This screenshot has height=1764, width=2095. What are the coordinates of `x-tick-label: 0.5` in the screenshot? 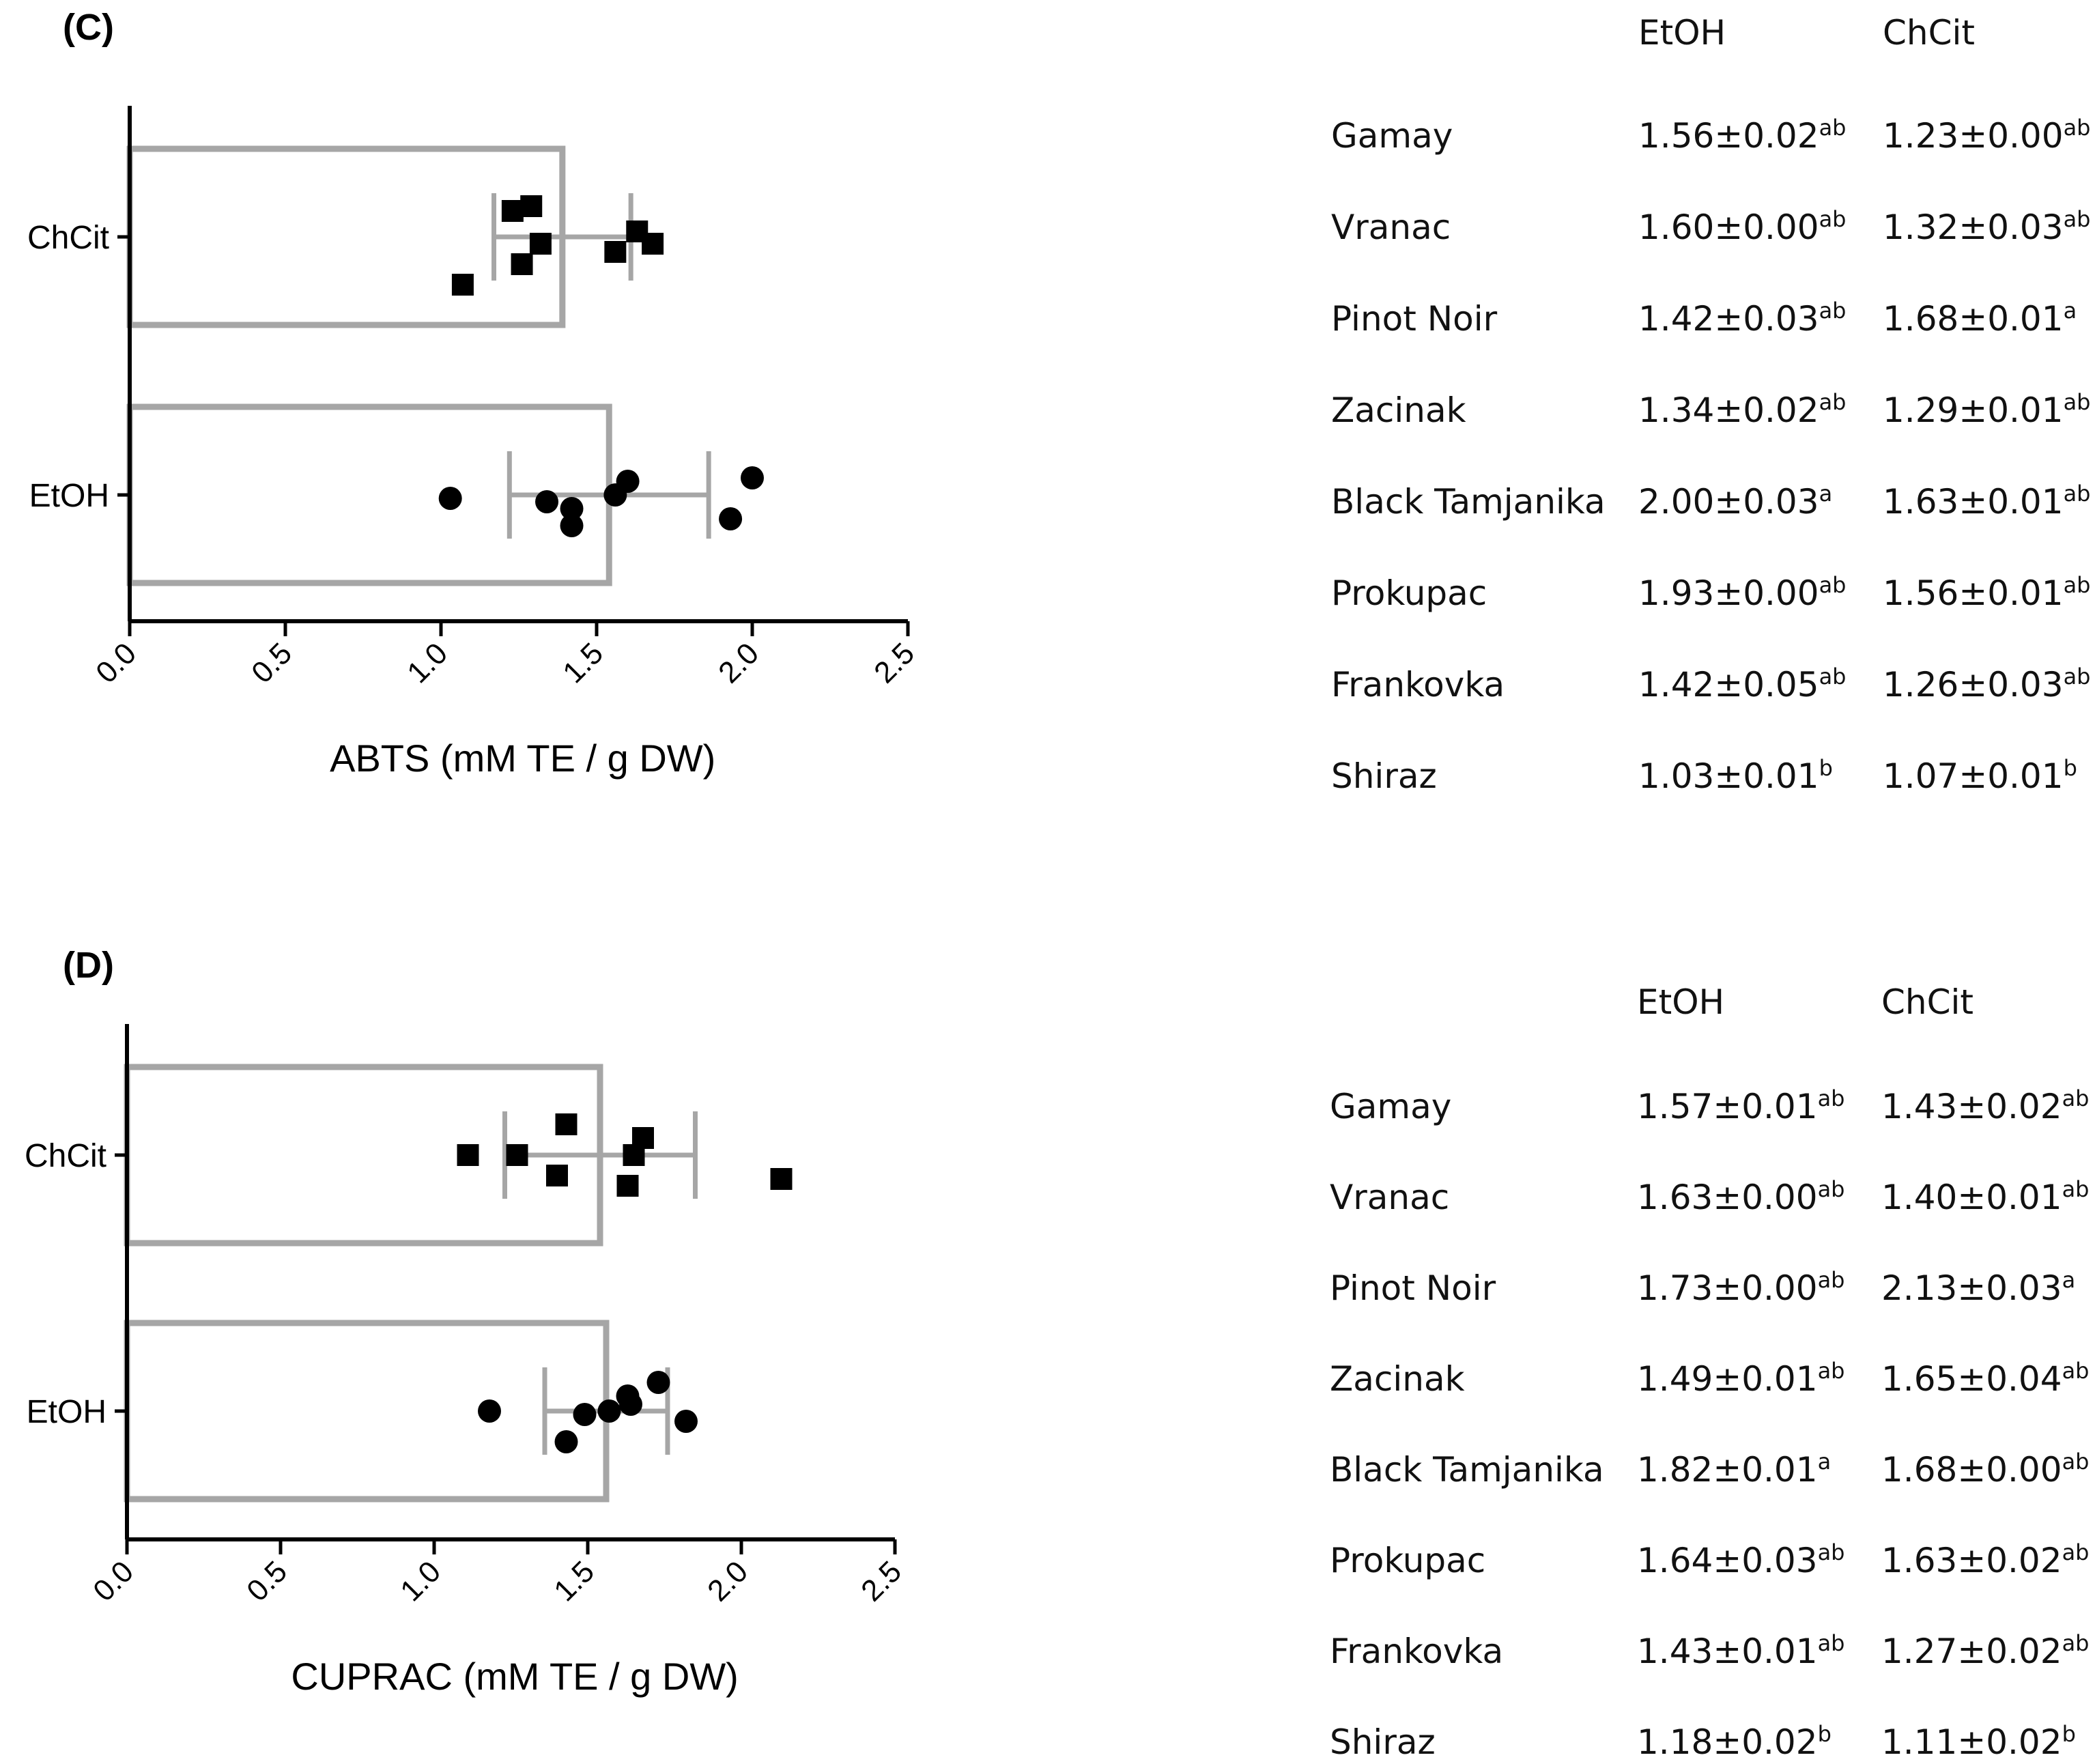 It's located at (267, 1581).